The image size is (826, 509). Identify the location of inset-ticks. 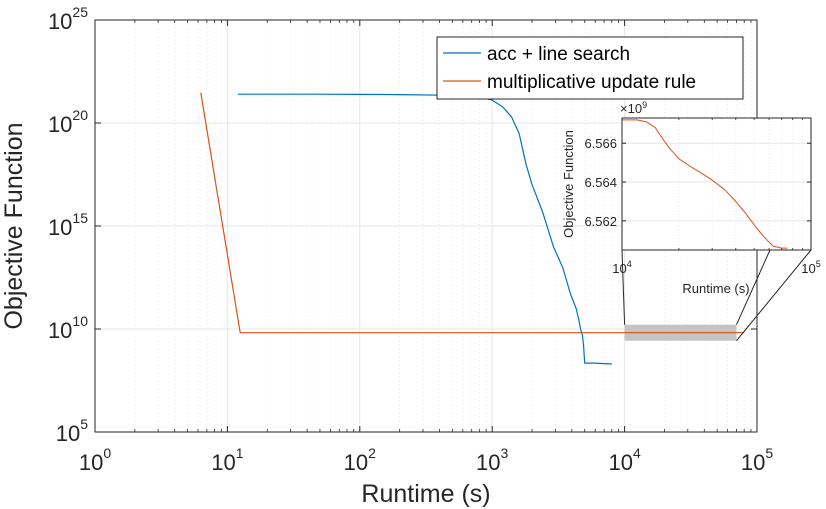
(716, 184).